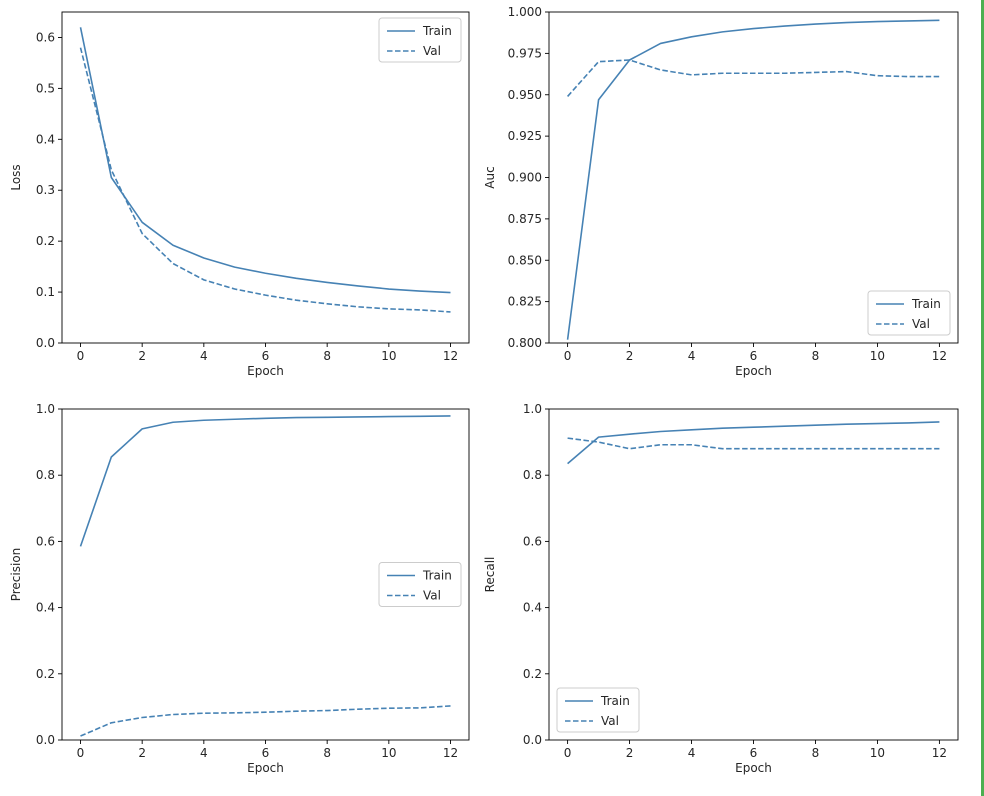  I want to click on auc-ylabel: Auc, so click(490, 177).